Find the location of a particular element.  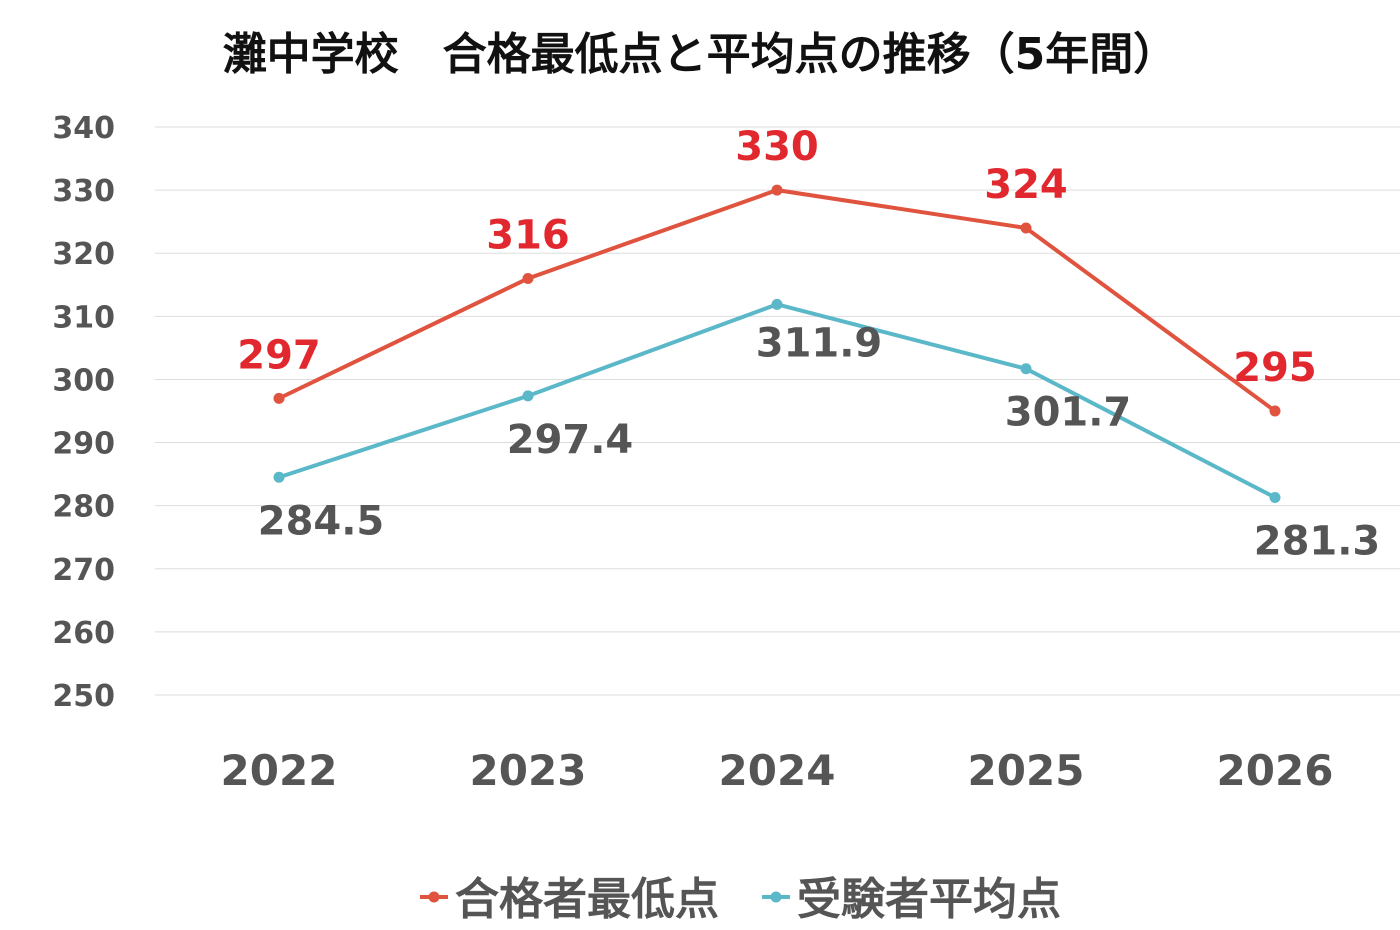

data-label: 297.4 is located at coordinates (570, 440).